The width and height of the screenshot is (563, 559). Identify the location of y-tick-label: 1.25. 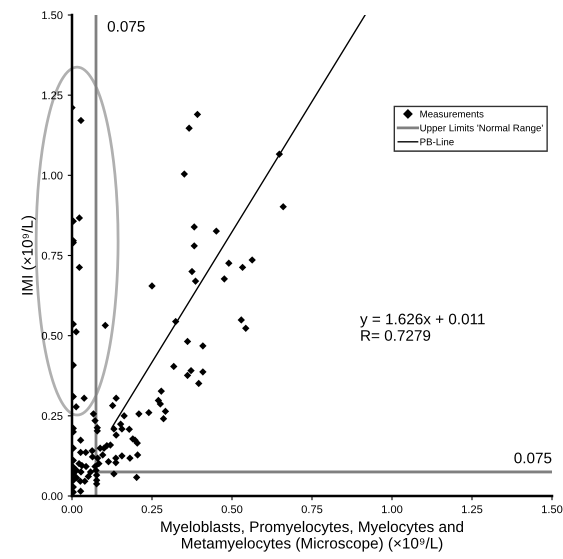
(52, 95).